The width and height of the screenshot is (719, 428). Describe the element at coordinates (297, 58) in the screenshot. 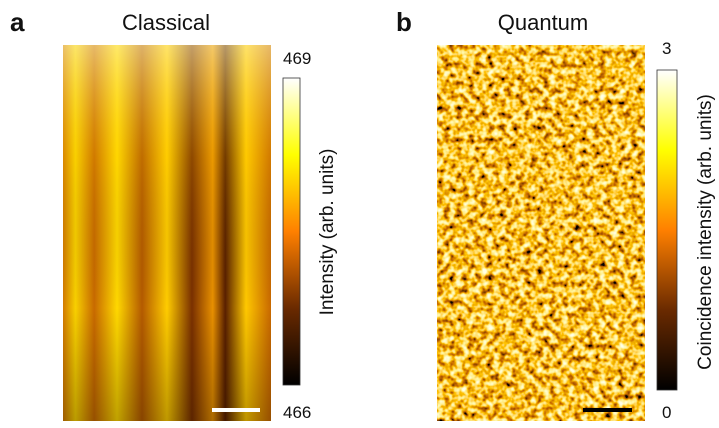

I see `colorbar-max: 469` at that location.